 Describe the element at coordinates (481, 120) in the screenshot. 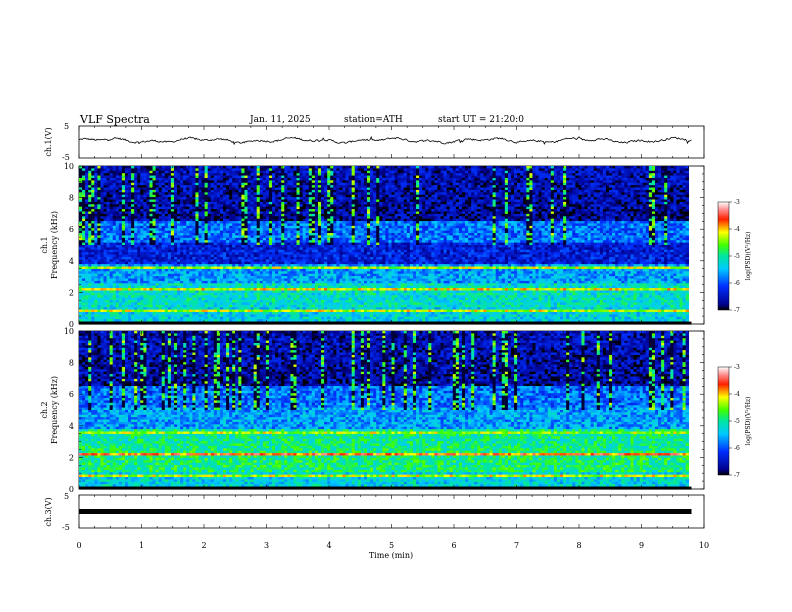

I see `start-time-label: start UT = 21:20:0` at that location.